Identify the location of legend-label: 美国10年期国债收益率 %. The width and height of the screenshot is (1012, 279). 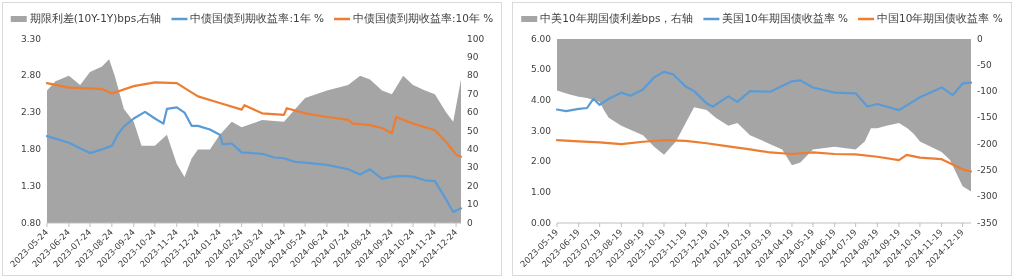
(785, 18).